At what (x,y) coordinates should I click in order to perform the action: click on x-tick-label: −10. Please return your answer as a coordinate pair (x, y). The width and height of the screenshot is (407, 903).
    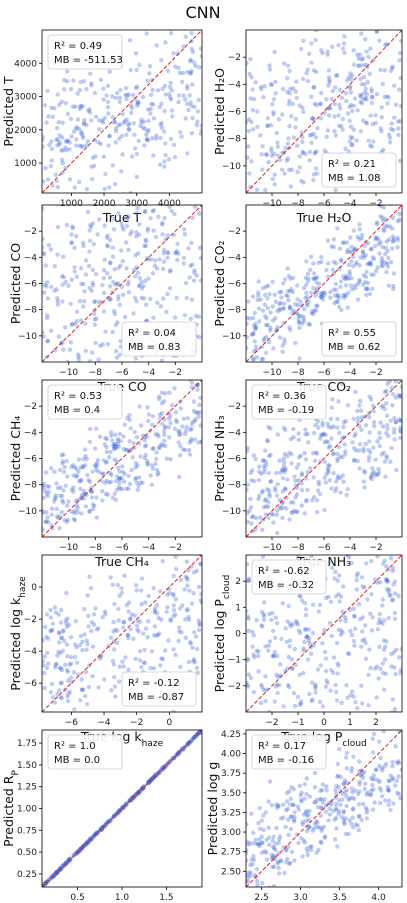
    Looking at the image, I should click on (68, 373).